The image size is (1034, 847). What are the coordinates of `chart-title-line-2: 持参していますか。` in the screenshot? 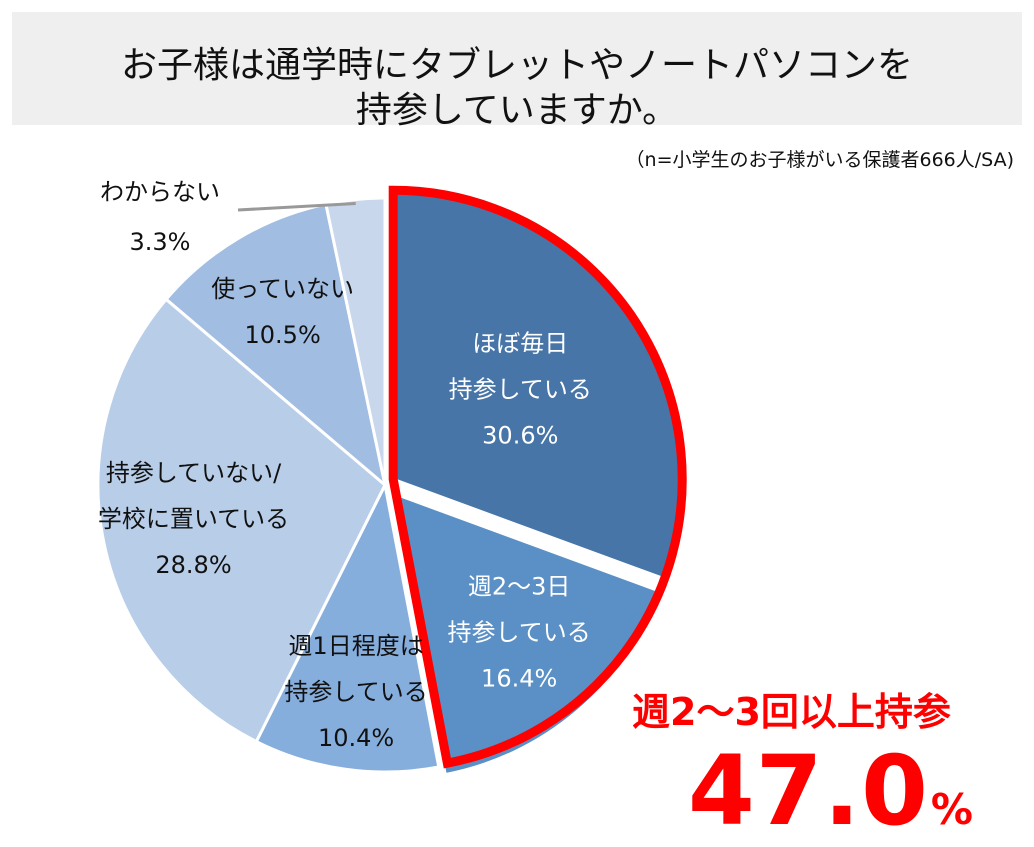 It's located at (517, 110).